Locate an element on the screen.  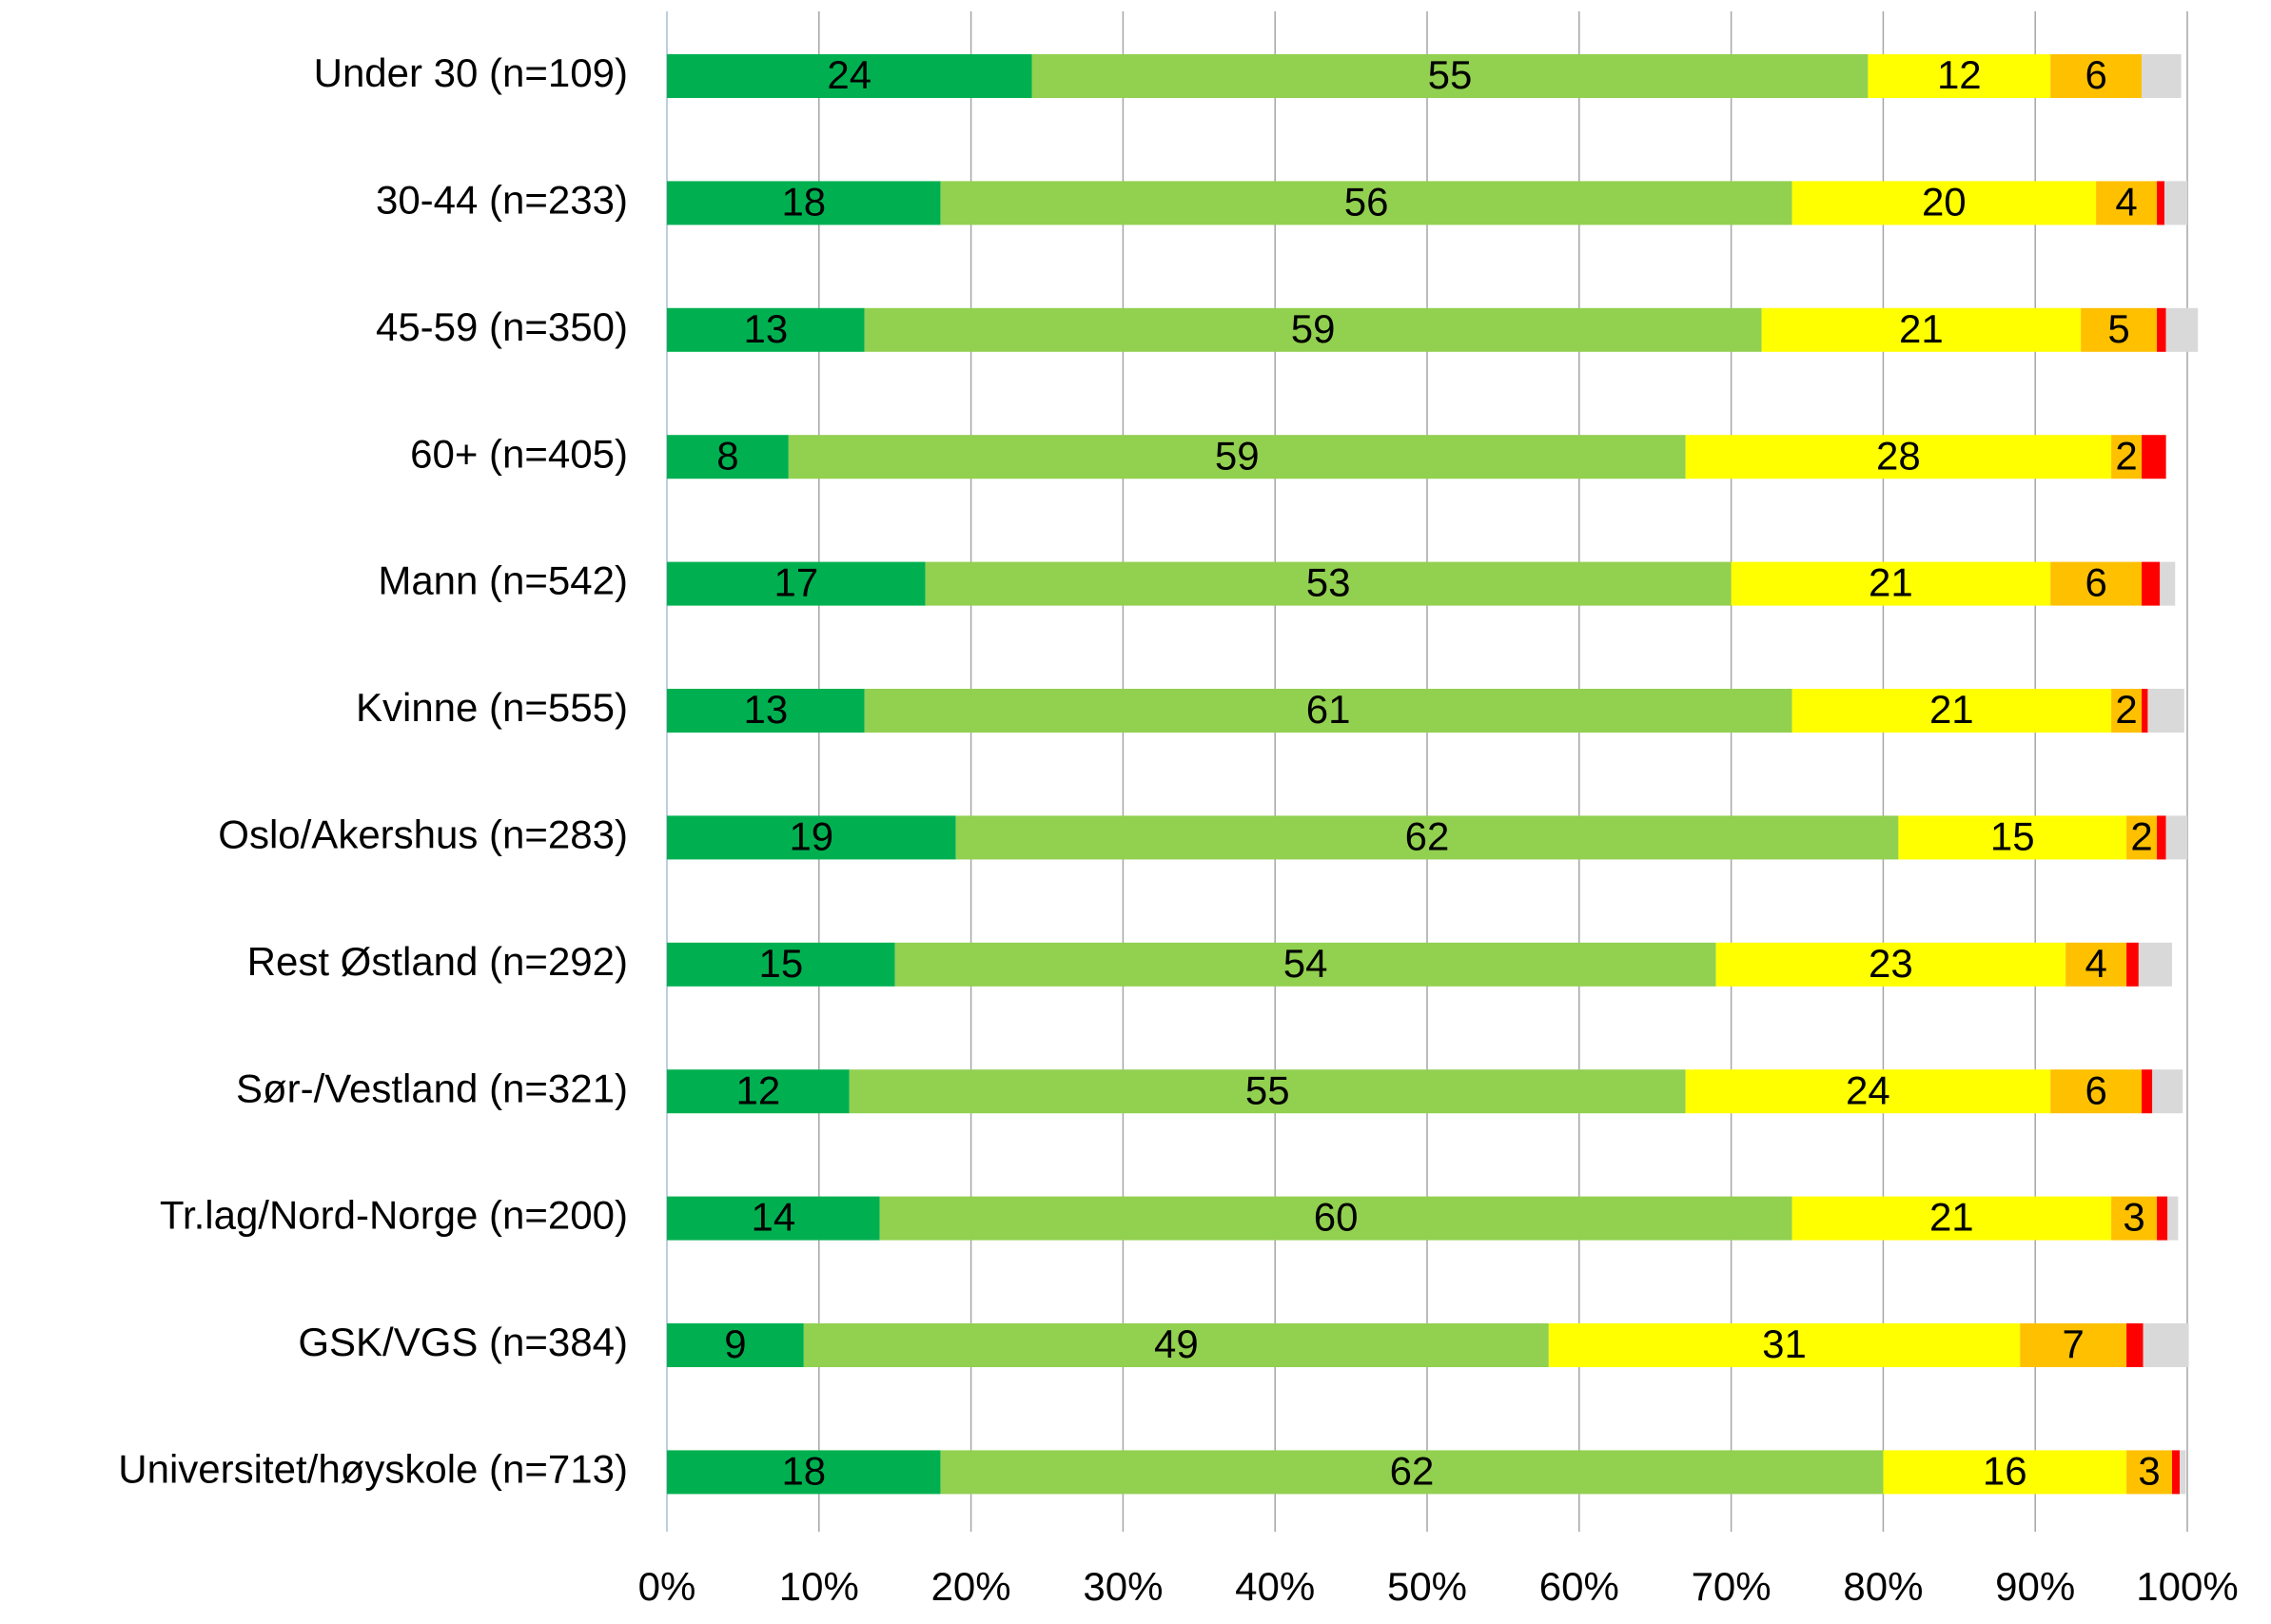
x-tick-label: 20% is located at coordinates (971, 1586).